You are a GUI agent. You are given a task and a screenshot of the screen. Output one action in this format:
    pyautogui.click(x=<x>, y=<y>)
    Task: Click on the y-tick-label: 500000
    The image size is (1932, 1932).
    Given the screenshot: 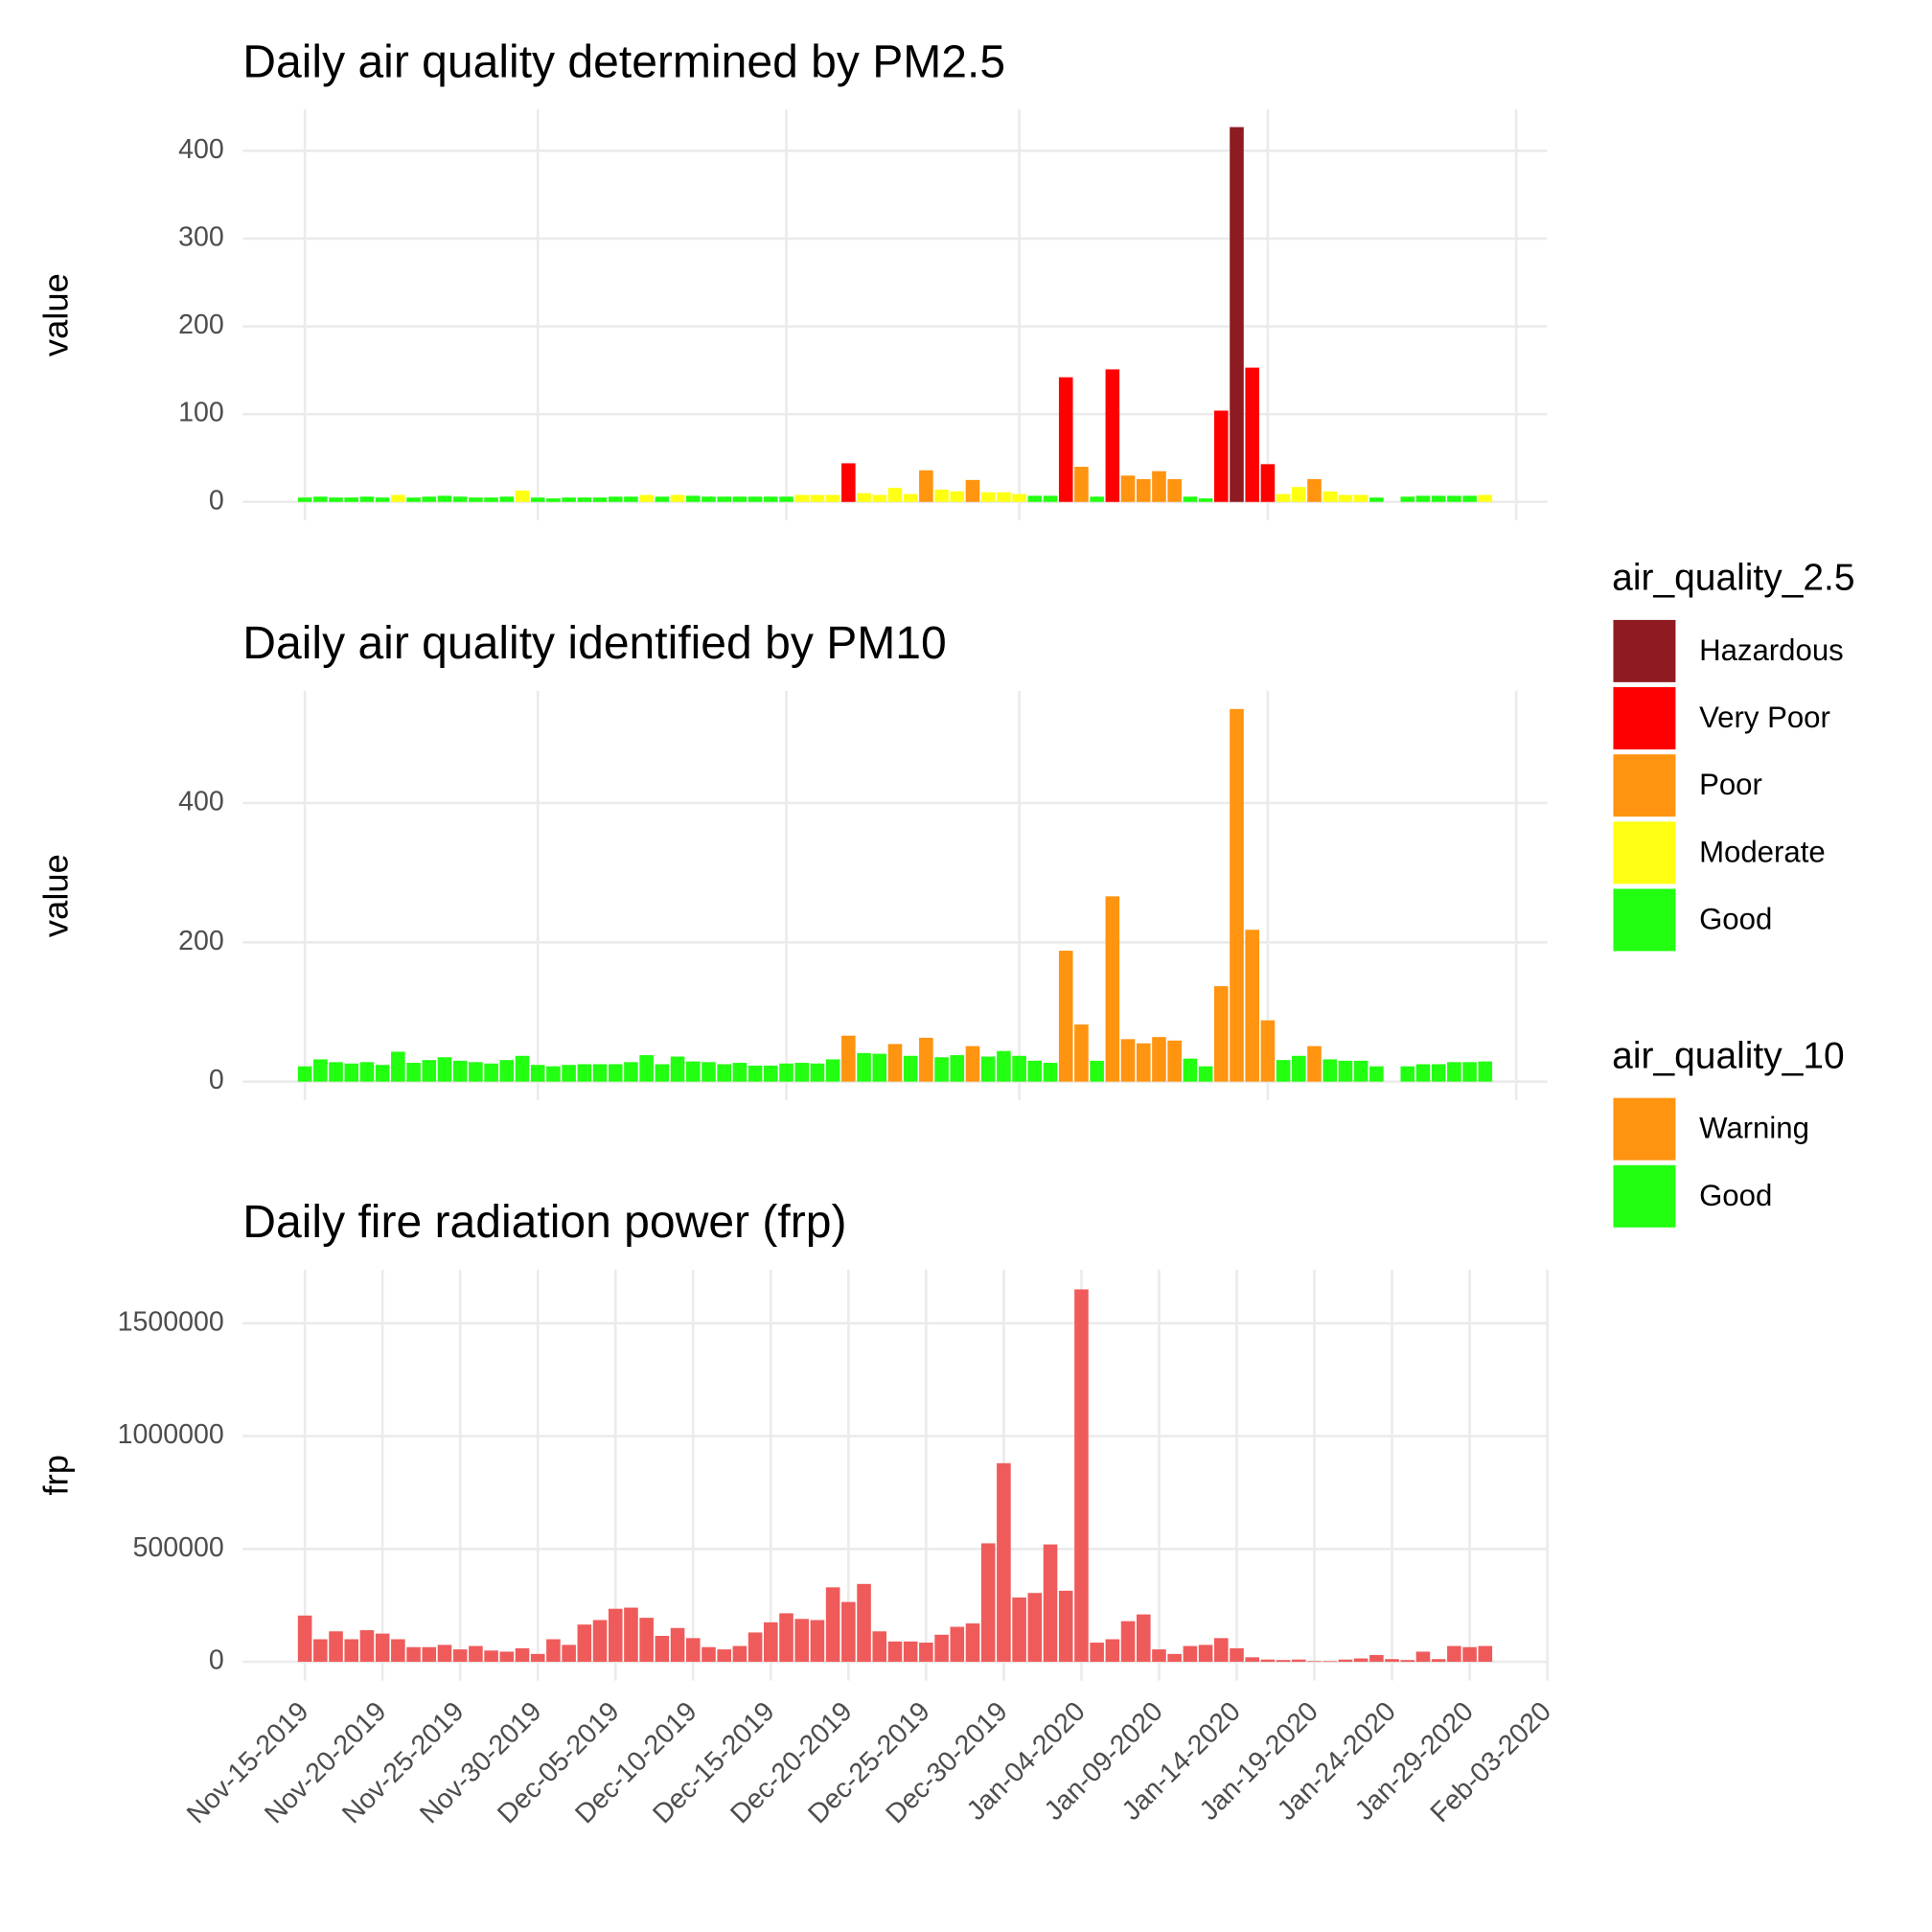 What is the action you would take?
    pyautogui.click(x=178, y=1547)
    